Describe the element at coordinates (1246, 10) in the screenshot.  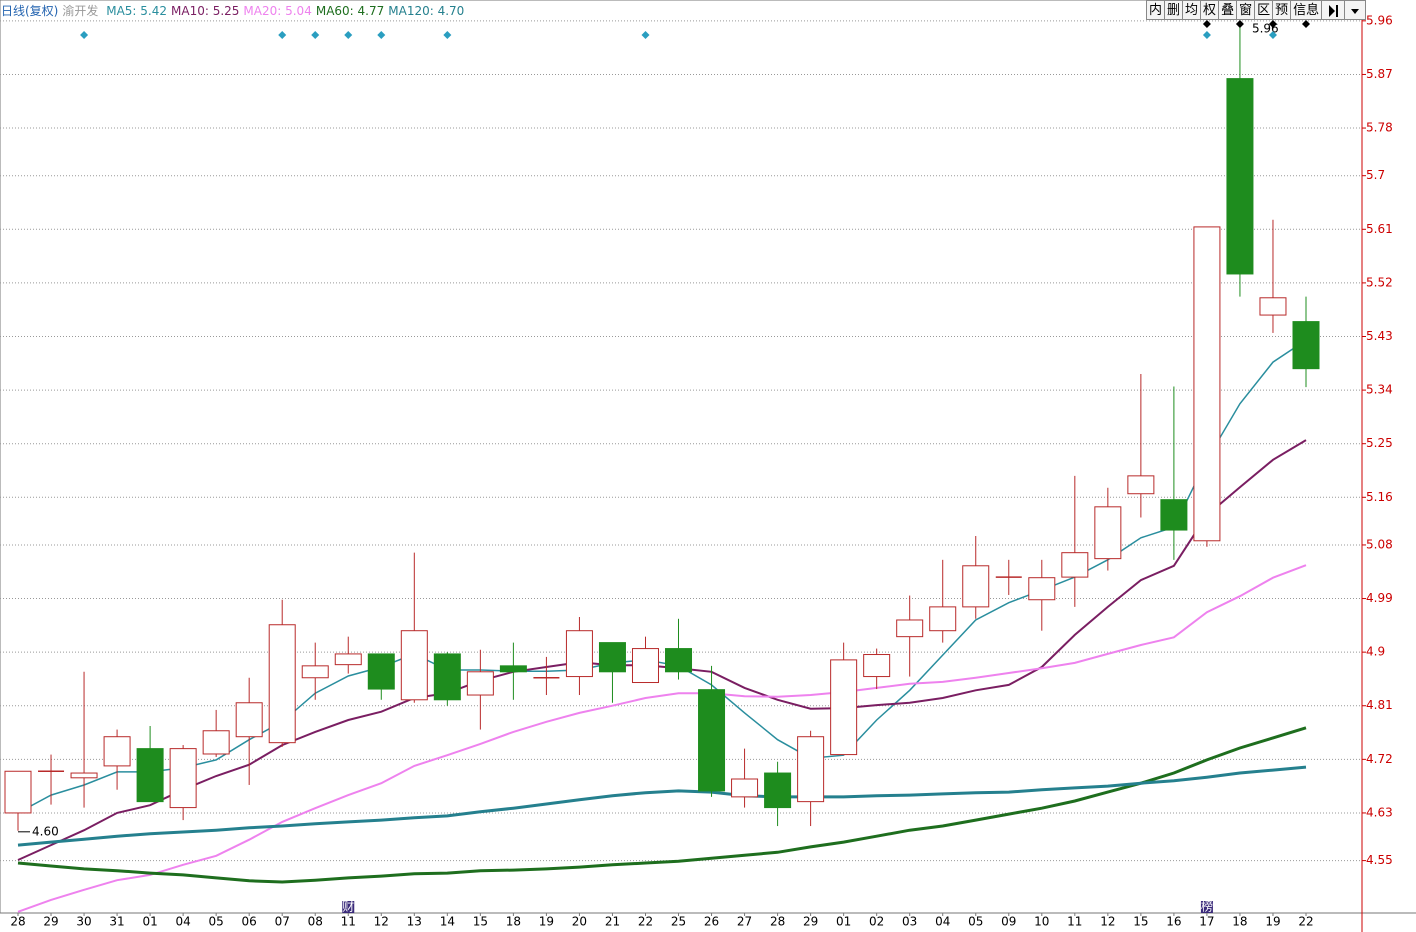
I see `toolbar-button: 窗` at that location.